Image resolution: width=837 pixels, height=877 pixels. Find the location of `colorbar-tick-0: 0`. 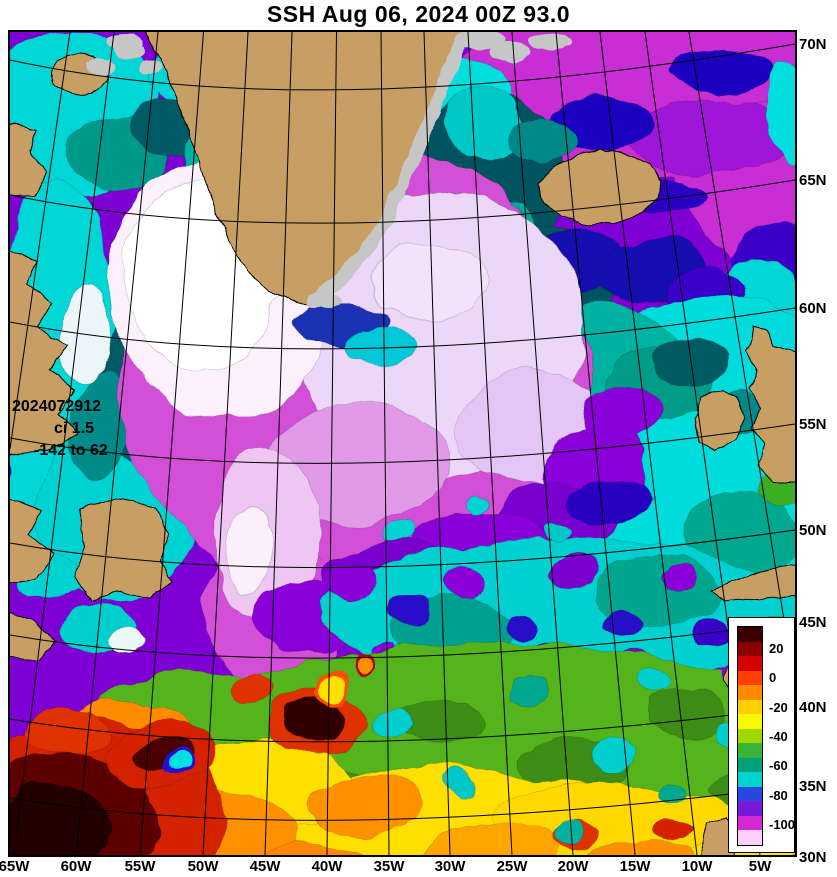

colorbar-tick-0: 0 is located at coordinates (773, 677).